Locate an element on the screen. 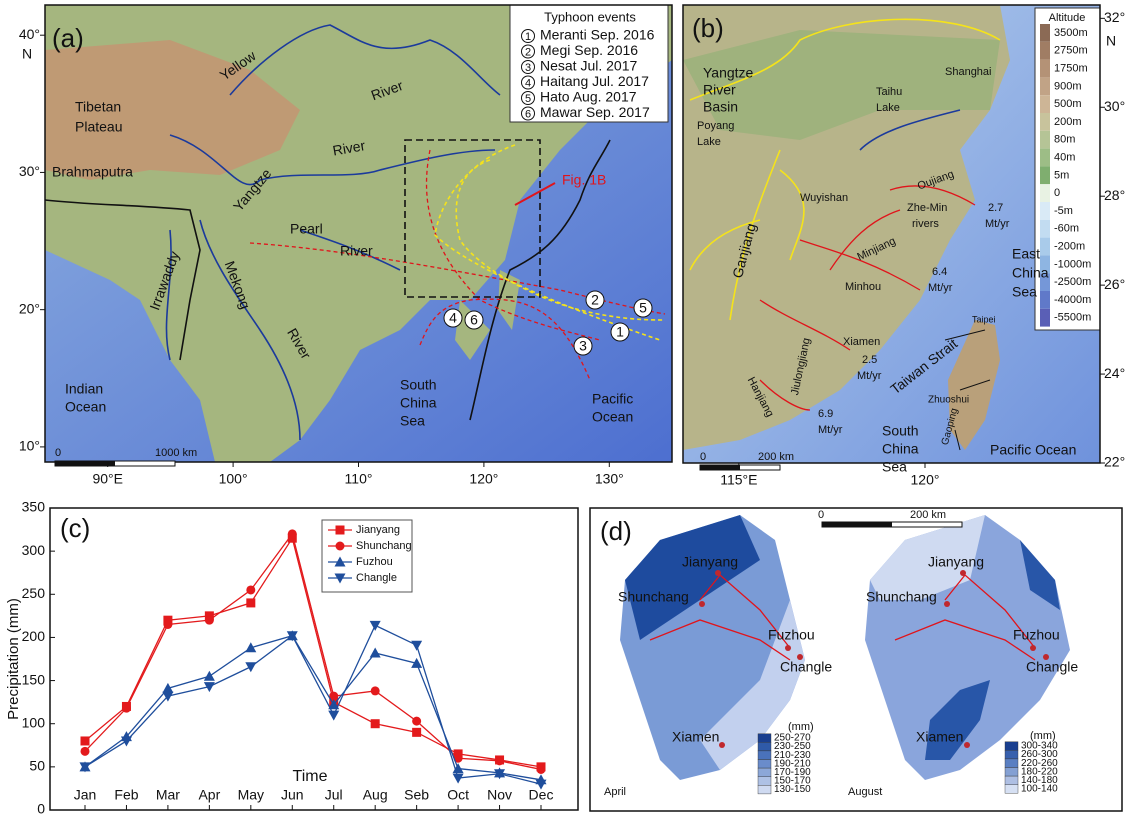  legend-unit: (mm) is located at coordinates (801, 727).